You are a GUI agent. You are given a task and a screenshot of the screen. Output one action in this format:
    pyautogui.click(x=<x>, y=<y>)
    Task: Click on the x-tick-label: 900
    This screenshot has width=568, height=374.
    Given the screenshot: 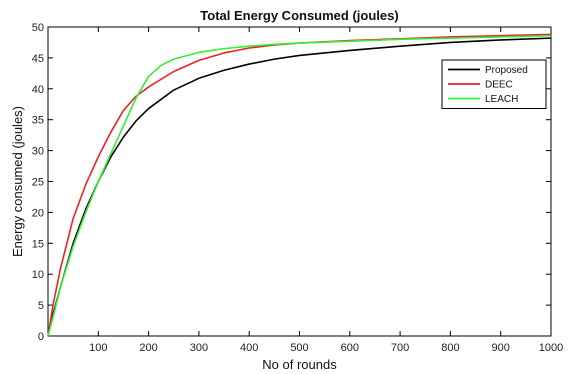 What is the action you would take?
    pyautogui.click(x=501, y=348)
    